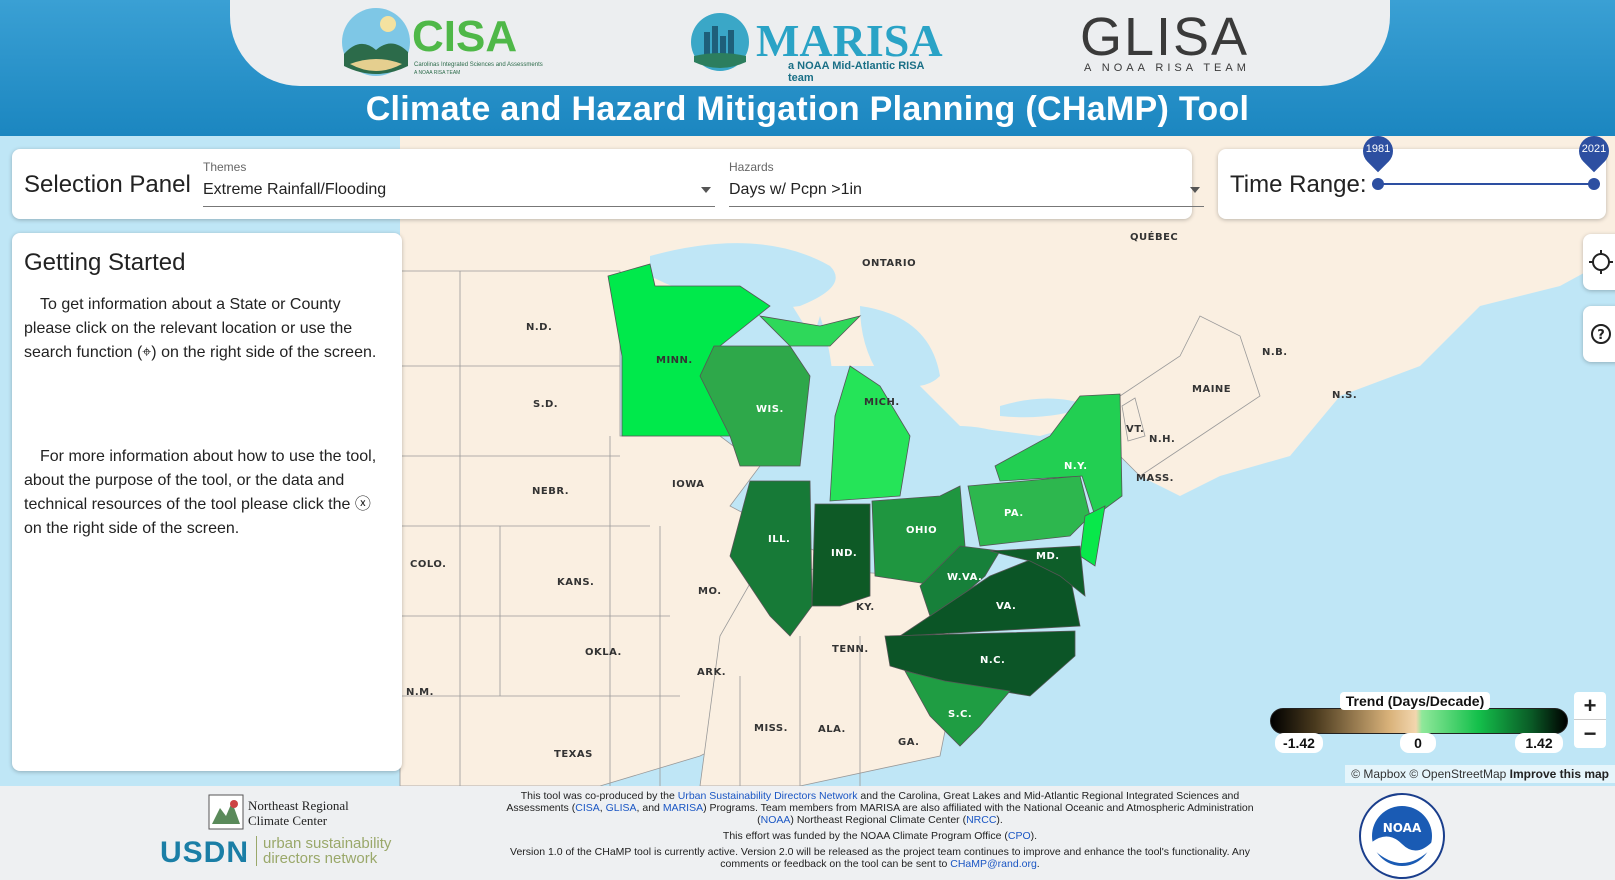 The height and width of the screenshot is (880, 1615). Describe the element at coordinates (870, 433) in the screenshot. I see `state-michigan-lower` at that location.